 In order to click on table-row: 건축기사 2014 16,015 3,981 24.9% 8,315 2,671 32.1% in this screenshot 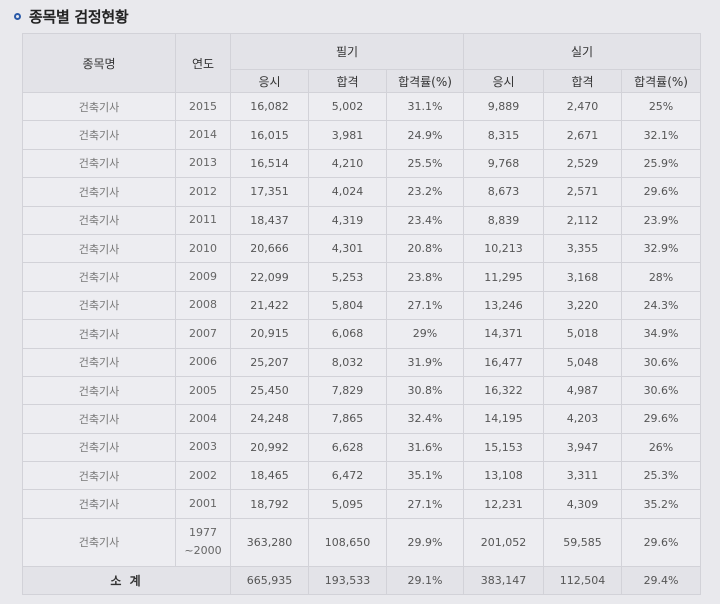, I will do `click(362, 135)`.